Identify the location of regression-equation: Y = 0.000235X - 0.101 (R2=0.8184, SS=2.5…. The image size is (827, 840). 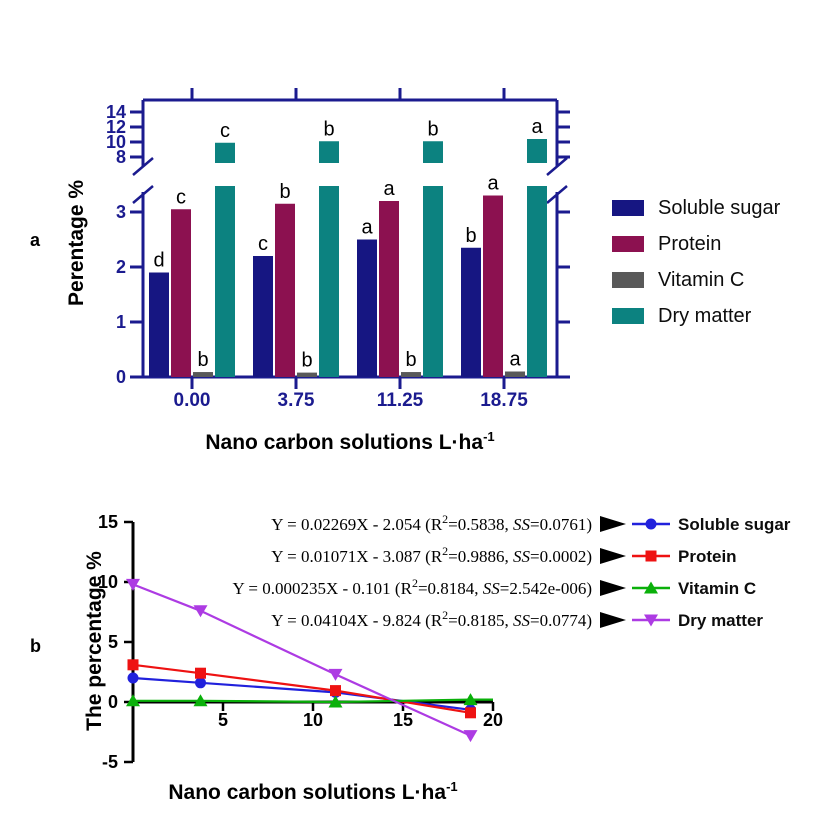
(412, 587).